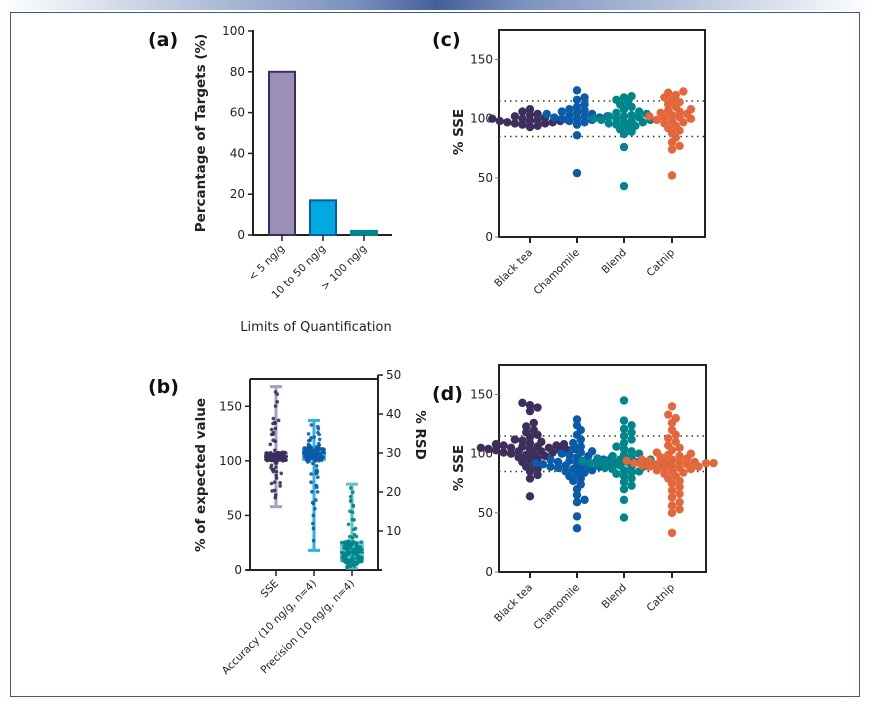 The height and width of the screenshot is (706, 874). What do you see at coordinates (614, 597) in the screenshot?
I see `panel-d-category-label: Blend` at bounding box center [614, 597].